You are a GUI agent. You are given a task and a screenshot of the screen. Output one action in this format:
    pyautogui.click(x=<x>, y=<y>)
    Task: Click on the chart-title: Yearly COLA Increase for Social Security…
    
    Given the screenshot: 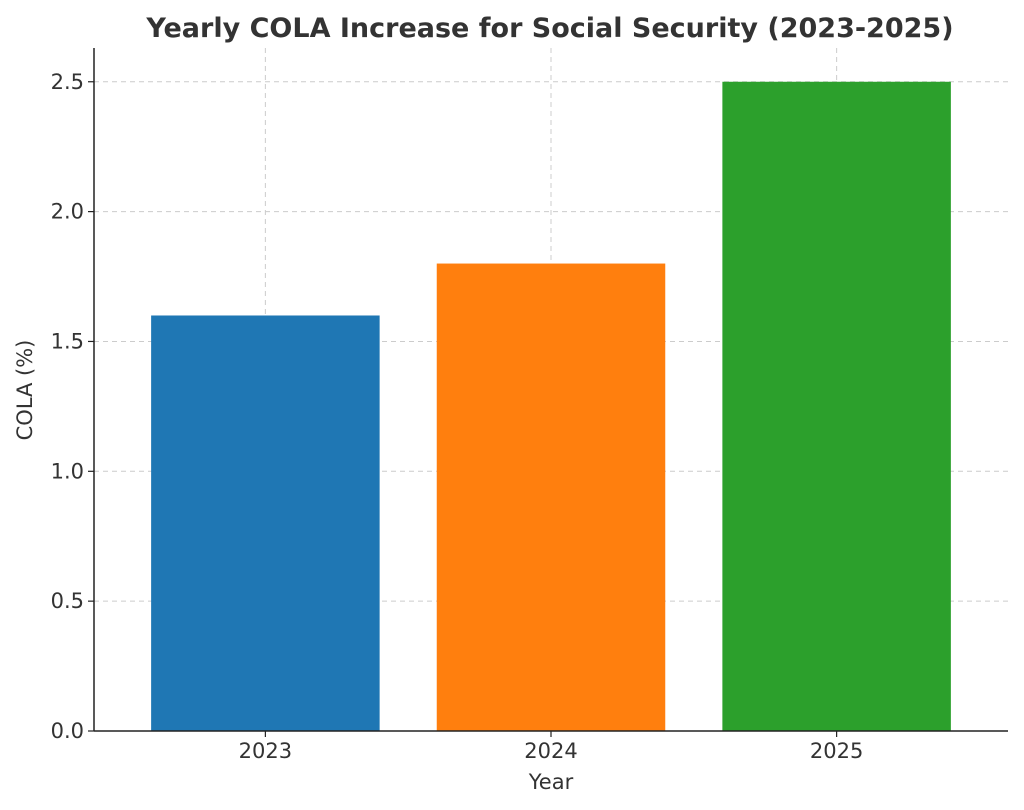 What is the action you would take?
    pyautogui.click(x=549, y=28)
    